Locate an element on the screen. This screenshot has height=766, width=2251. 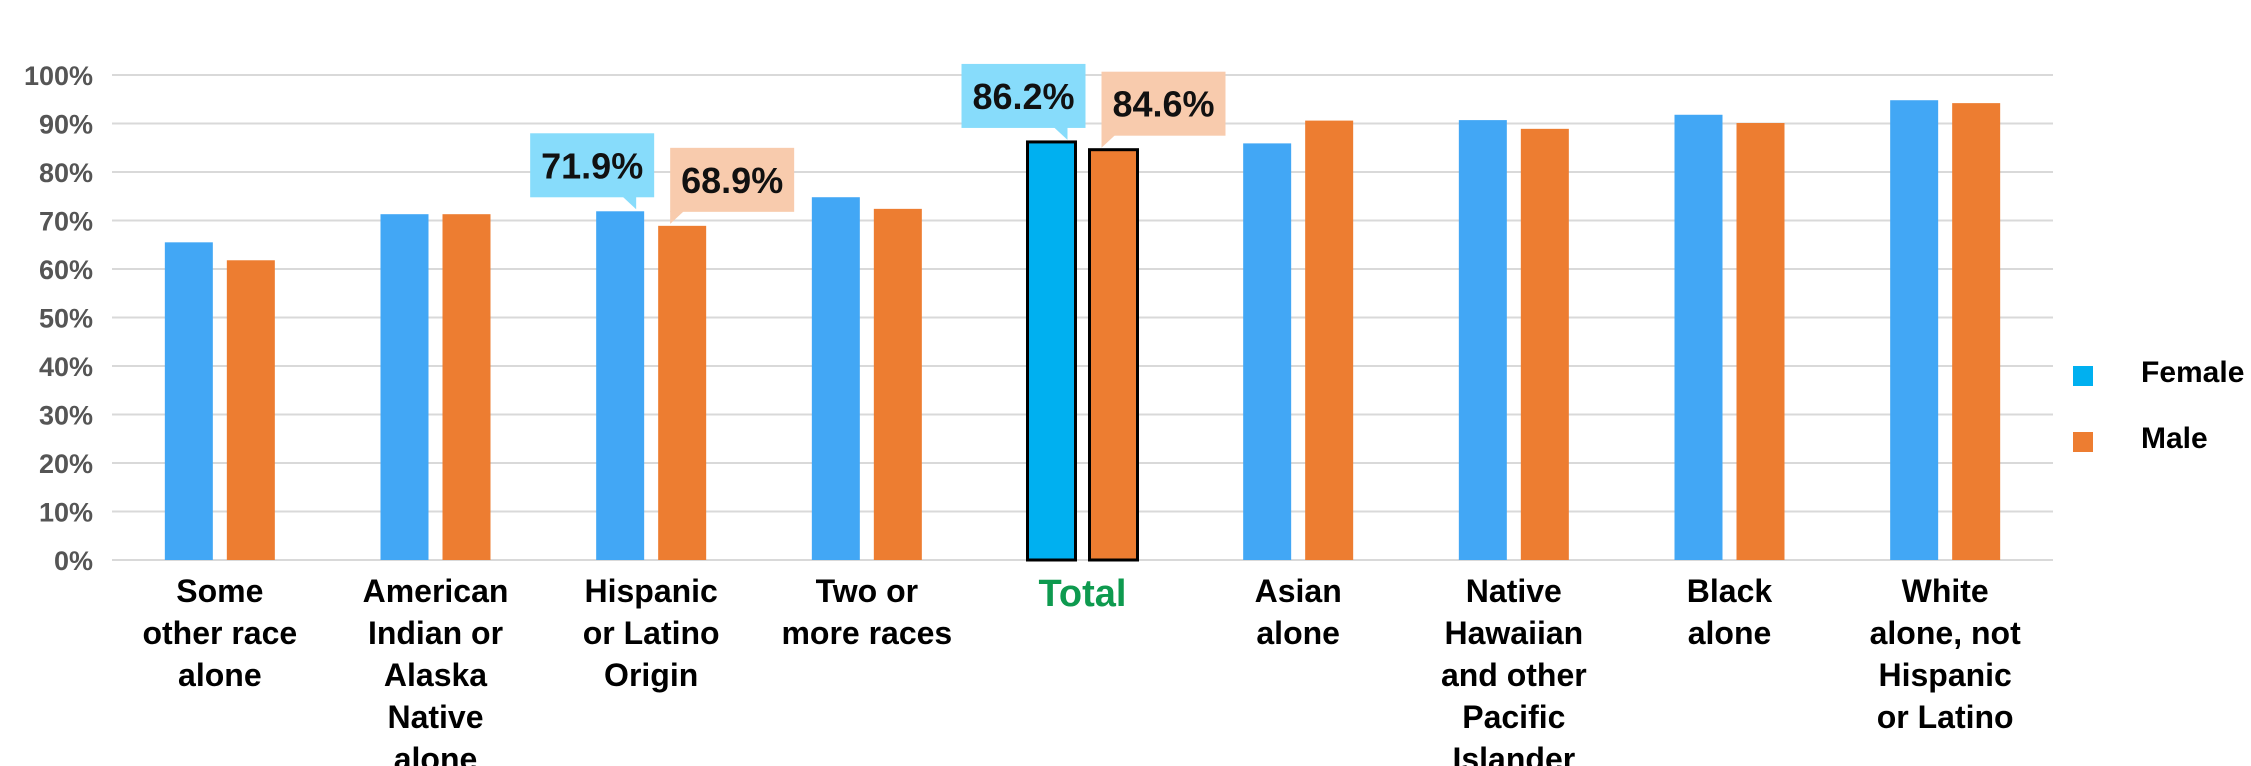
category-label: Some other race alone is located at coordinates (219, 633).